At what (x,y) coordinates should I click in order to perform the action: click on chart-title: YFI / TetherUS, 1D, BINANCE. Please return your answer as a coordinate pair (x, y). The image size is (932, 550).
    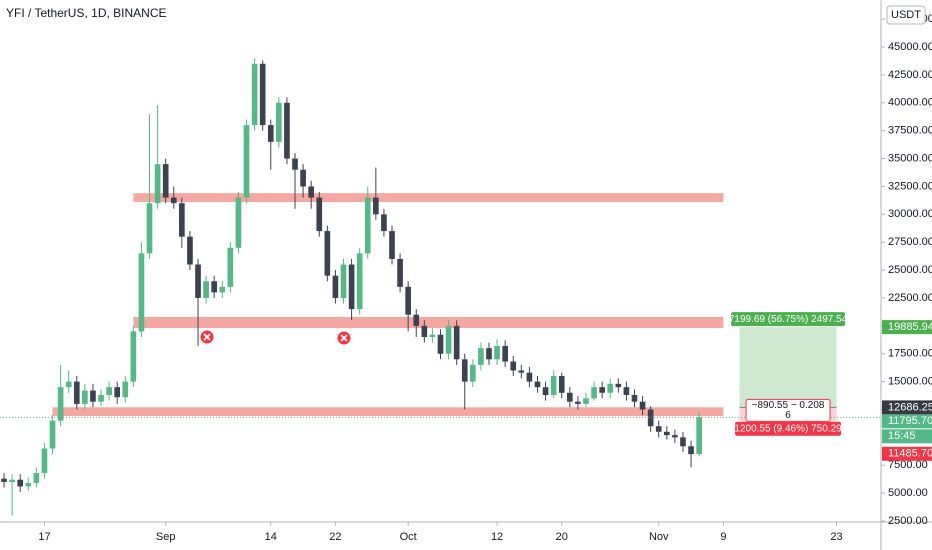
    Looking at the image, I should click on (86, 13).